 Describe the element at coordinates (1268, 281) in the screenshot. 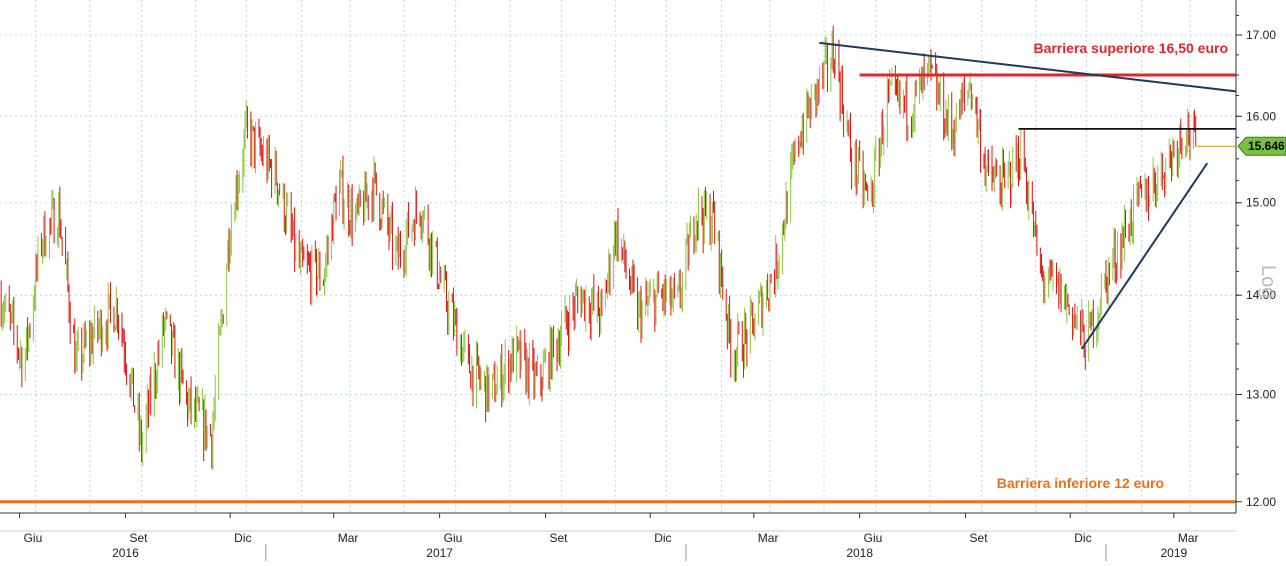

I see `log-scale-label: Log` at that location.